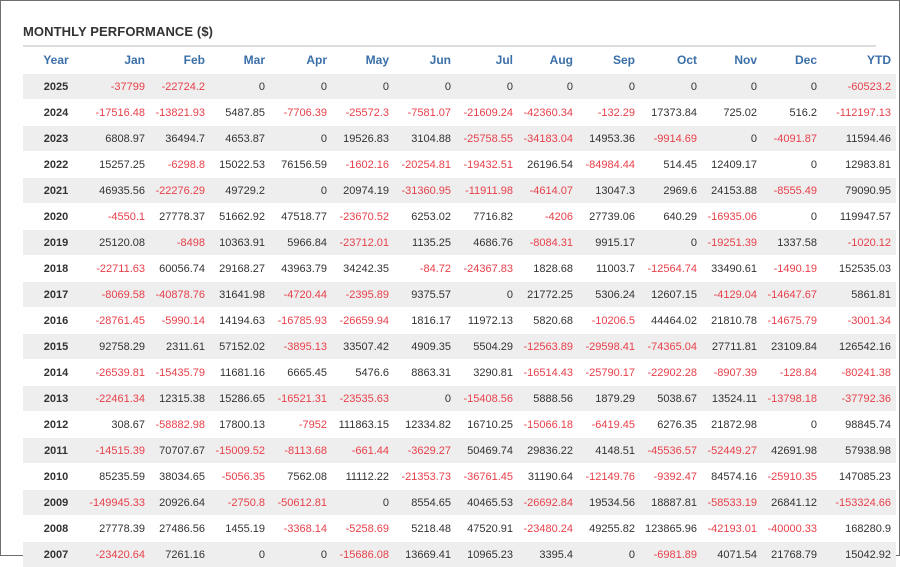 This screenshot has height=567, width=900. I want to click on column-header-aug: Aug, so click(548, 60).